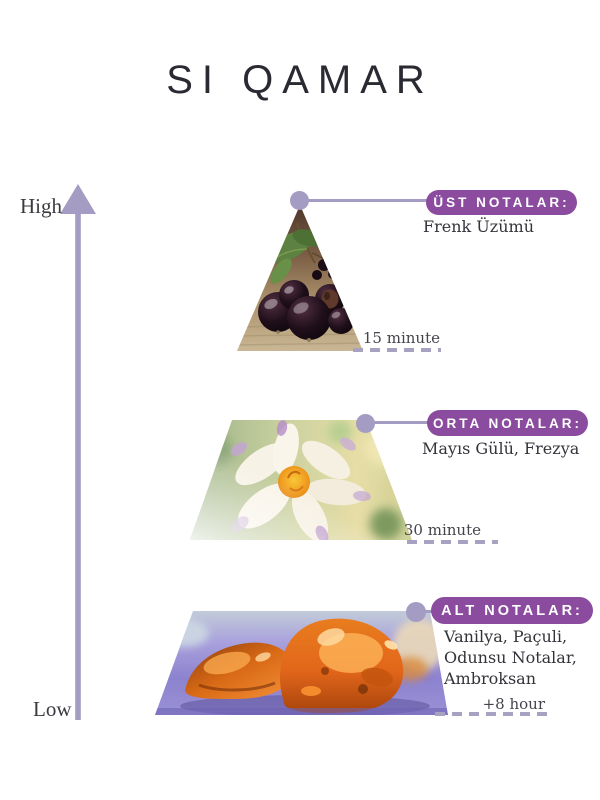  What do you see at coordinates (512, 610) in the screenshot?
I see `base-notes-badge: ALT NOTALAR:` at bounding box center [512, 610].